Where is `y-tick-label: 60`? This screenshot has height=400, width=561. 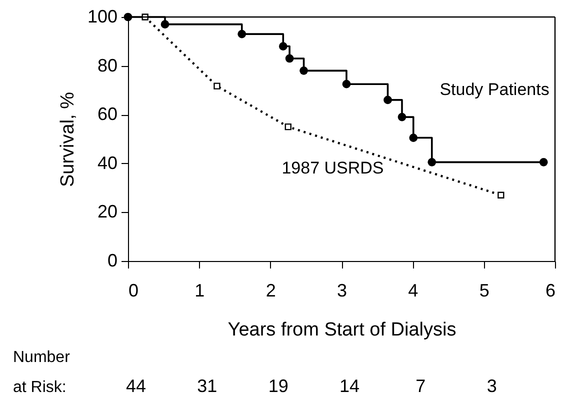 y-tick-label: 60 is located at coordinates (107, 114).